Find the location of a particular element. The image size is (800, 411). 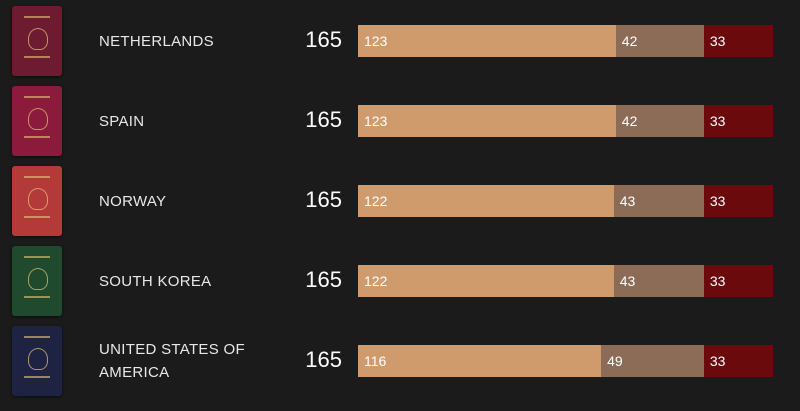

bar: 116 49 33 is located at coordinates (400, 361).